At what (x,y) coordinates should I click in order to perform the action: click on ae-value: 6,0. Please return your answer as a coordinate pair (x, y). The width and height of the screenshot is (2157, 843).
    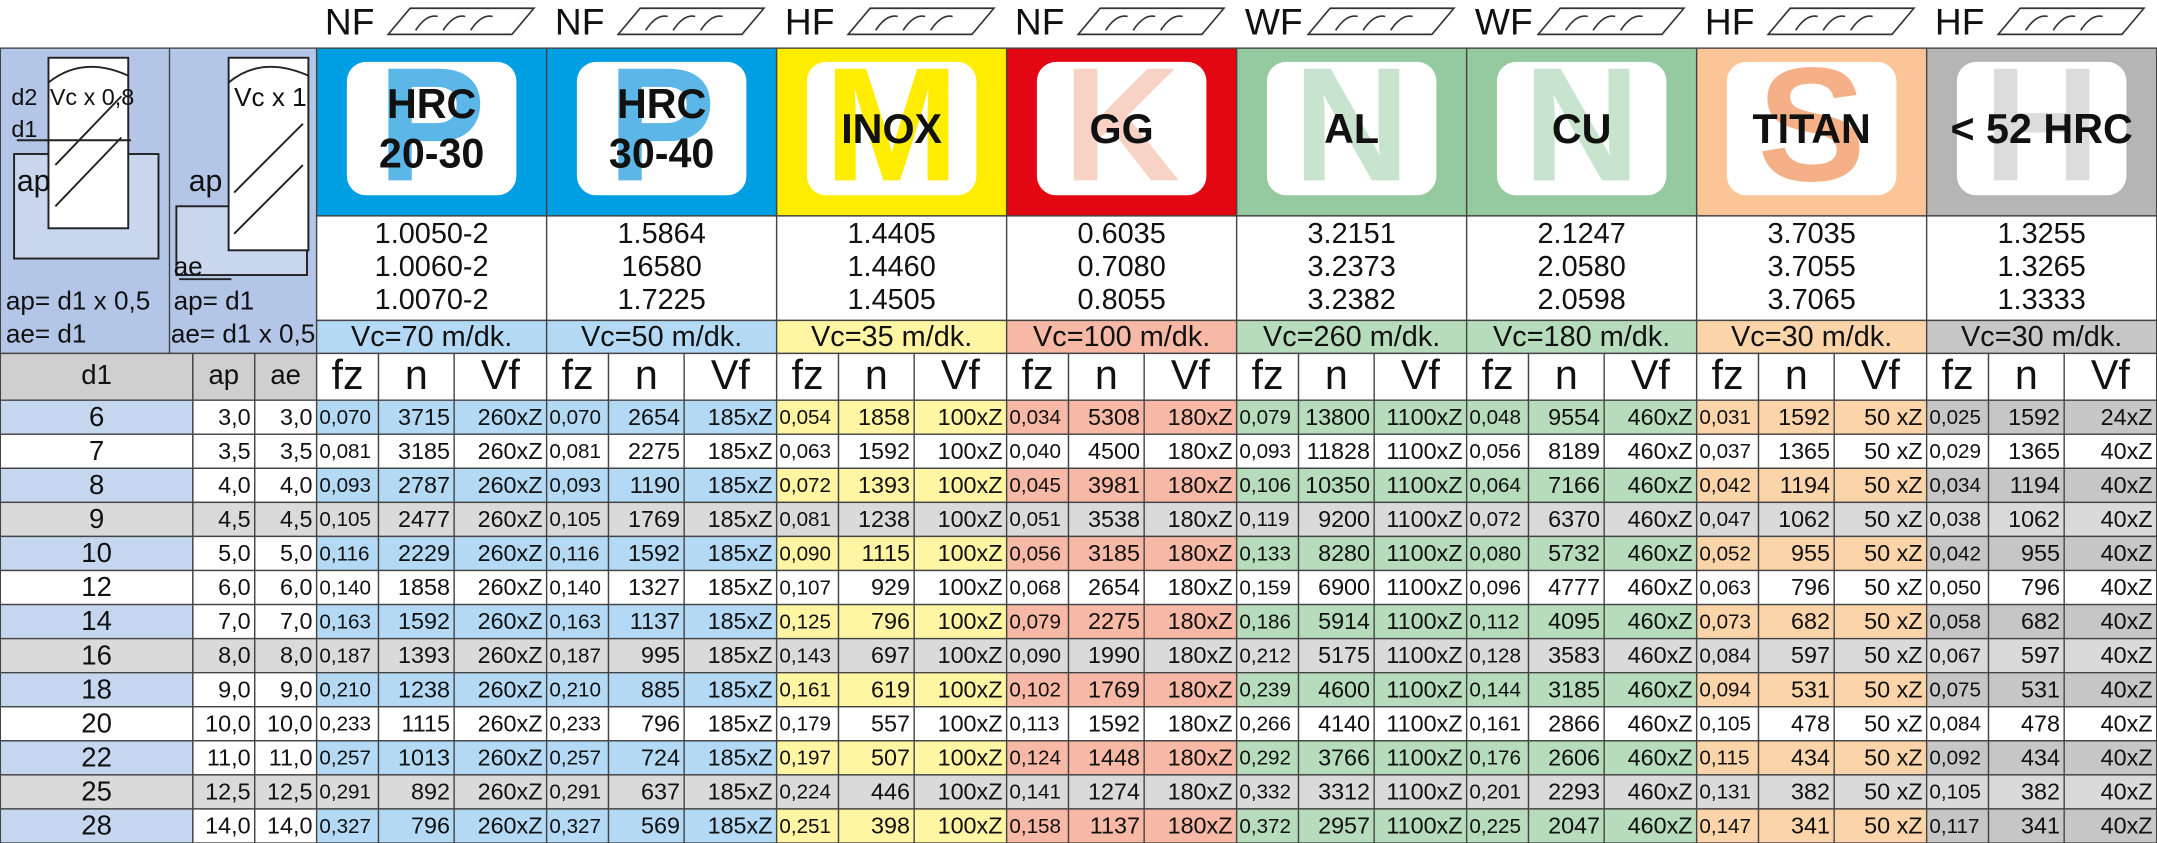
    Looking at the image, I should click on (296, 587).